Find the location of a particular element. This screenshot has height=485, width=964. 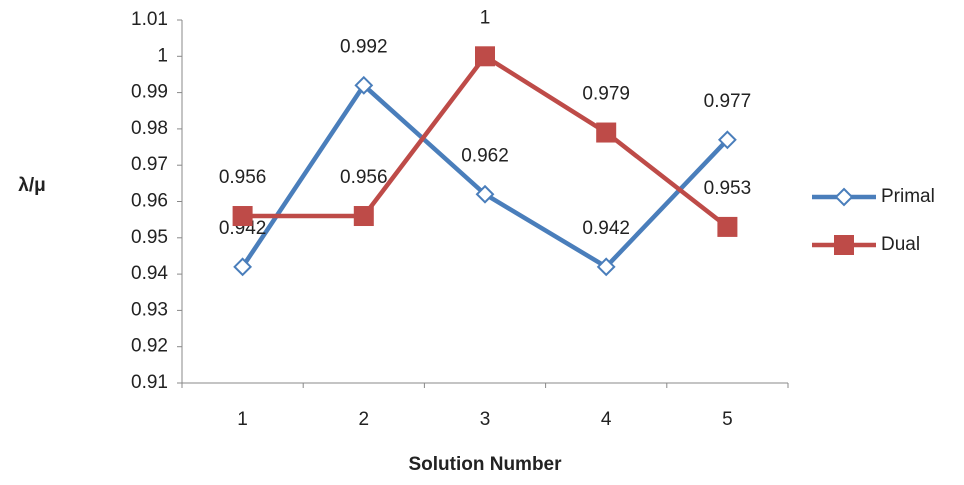

data-label: 0.979 is located at coordinates (606, 94).